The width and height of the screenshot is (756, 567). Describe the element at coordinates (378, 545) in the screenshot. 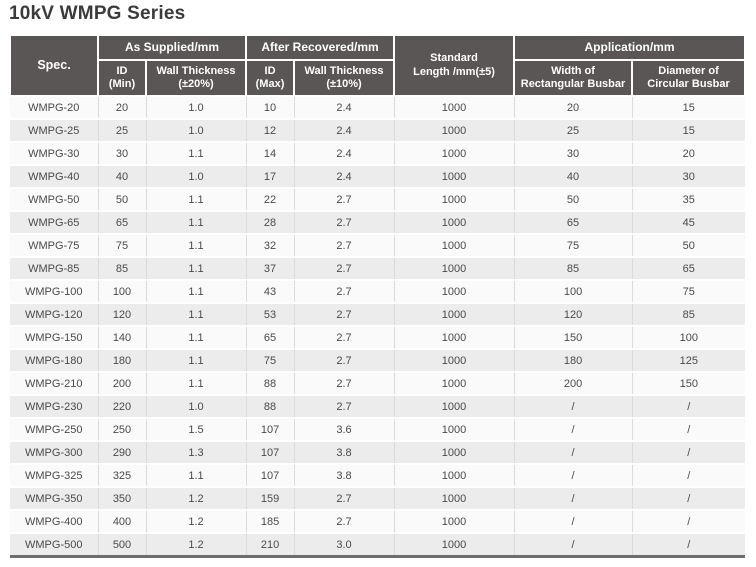

I see `table-row: WMPG-500 500 1.2 210 3.0 1000//` at that location.